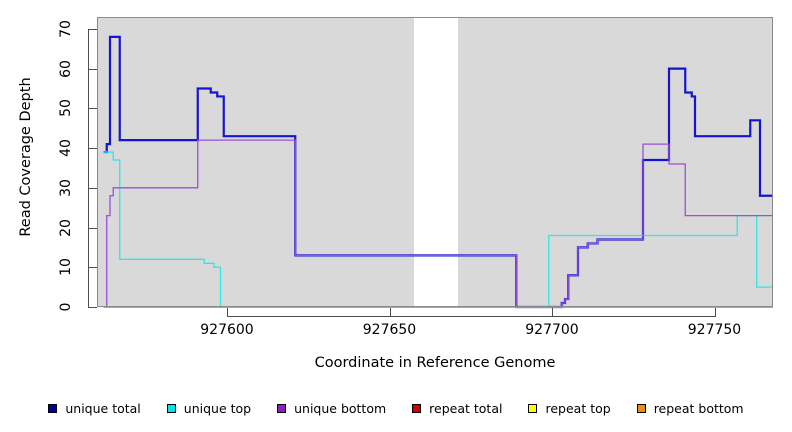 This screenshot has width=792, height=432. What do you see at coordinates (66, 108) in the screenshot?
I see `y-tick-label-50: 50` at bounding box center [66, 108].